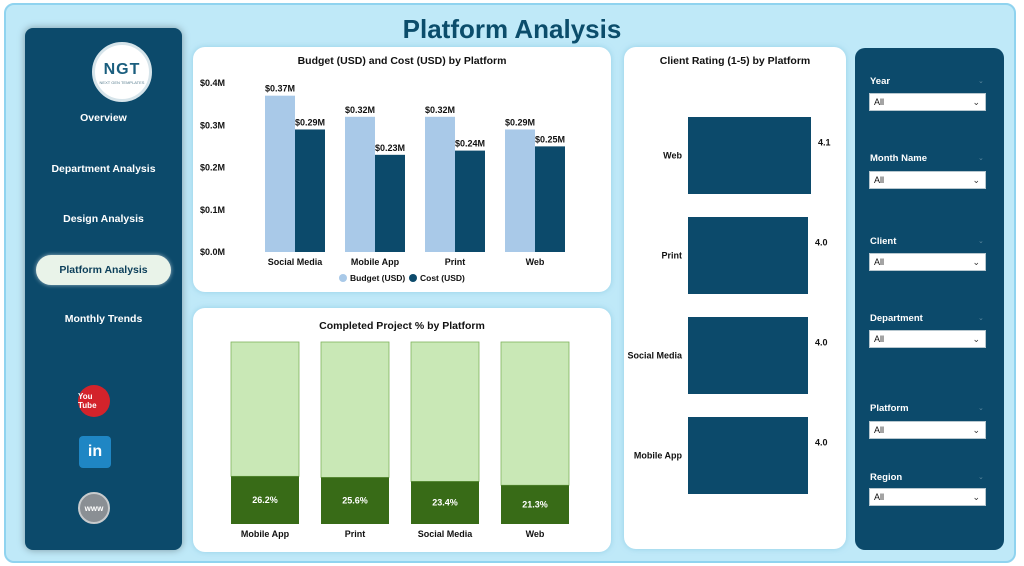 The width and height of the screenshot is (1024, 566). What do you see at coordinates (103, 319) in the screenshot?
I see `nav-monthly-trends: Monthly Trends` at bounding box center [103, 319].